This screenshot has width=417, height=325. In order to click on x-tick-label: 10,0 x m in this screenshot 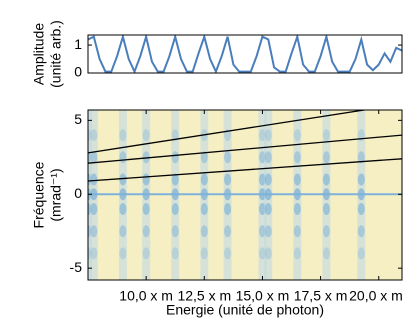, I will do `click(146, 296)`.